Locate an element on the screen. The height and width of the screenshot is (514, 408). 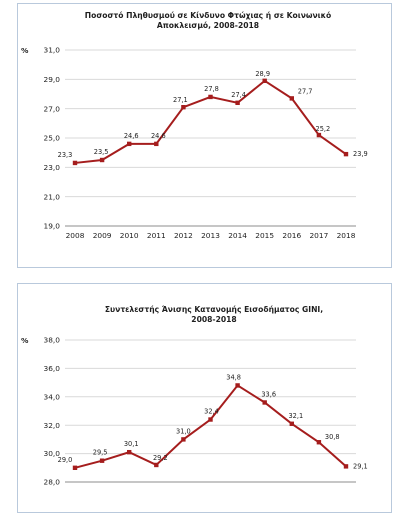
data-label: 27,8 is located at coordinates (211, 89).